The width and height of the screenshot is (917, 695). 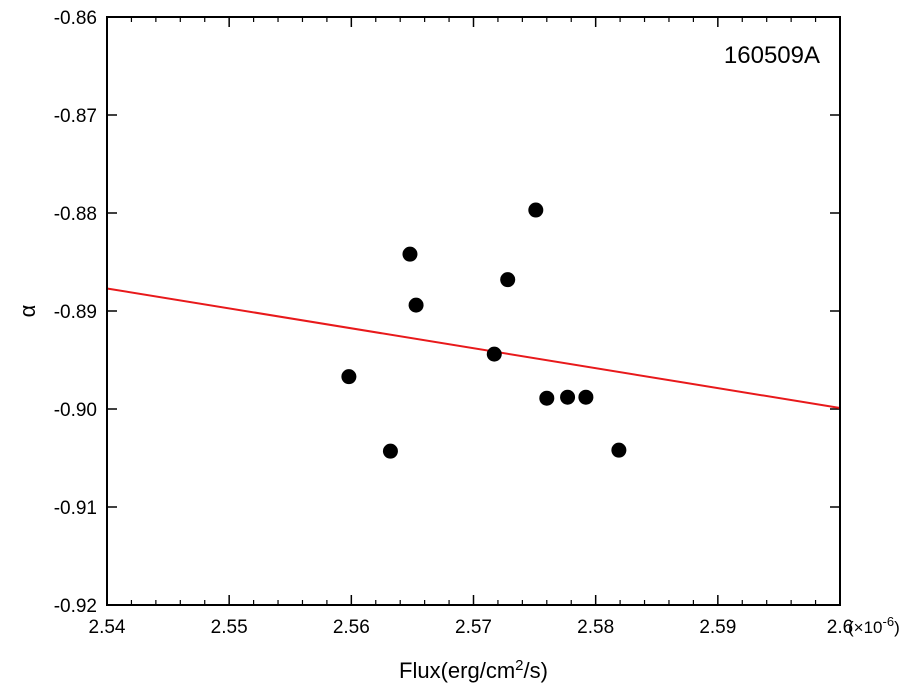 I want to click on x-tick-label: 2.58, so click(x=595, y=627).